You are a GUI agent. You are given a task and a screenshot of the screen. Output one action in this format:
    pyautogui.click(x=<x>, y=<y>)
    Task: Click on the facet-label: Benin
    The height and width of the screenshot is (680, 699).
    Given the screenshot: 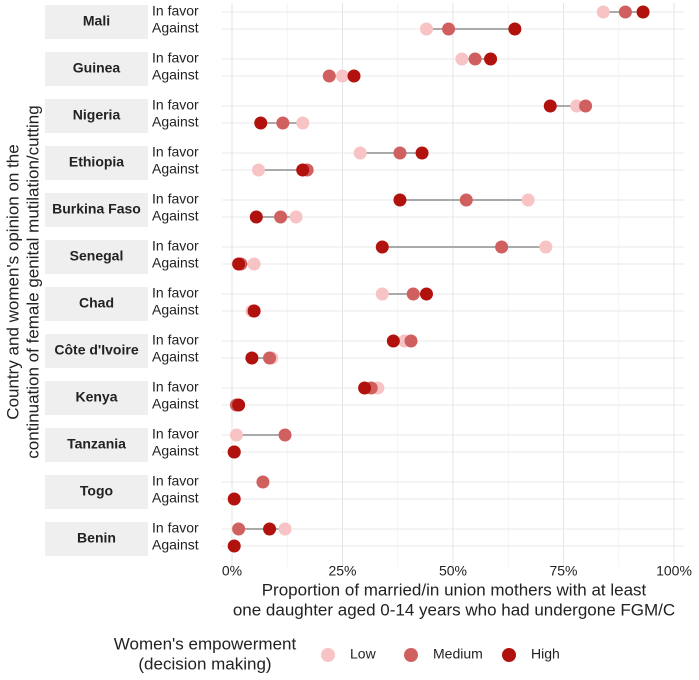 What is the action you would take?
    pyautogui.click(x=96, y=538)
    